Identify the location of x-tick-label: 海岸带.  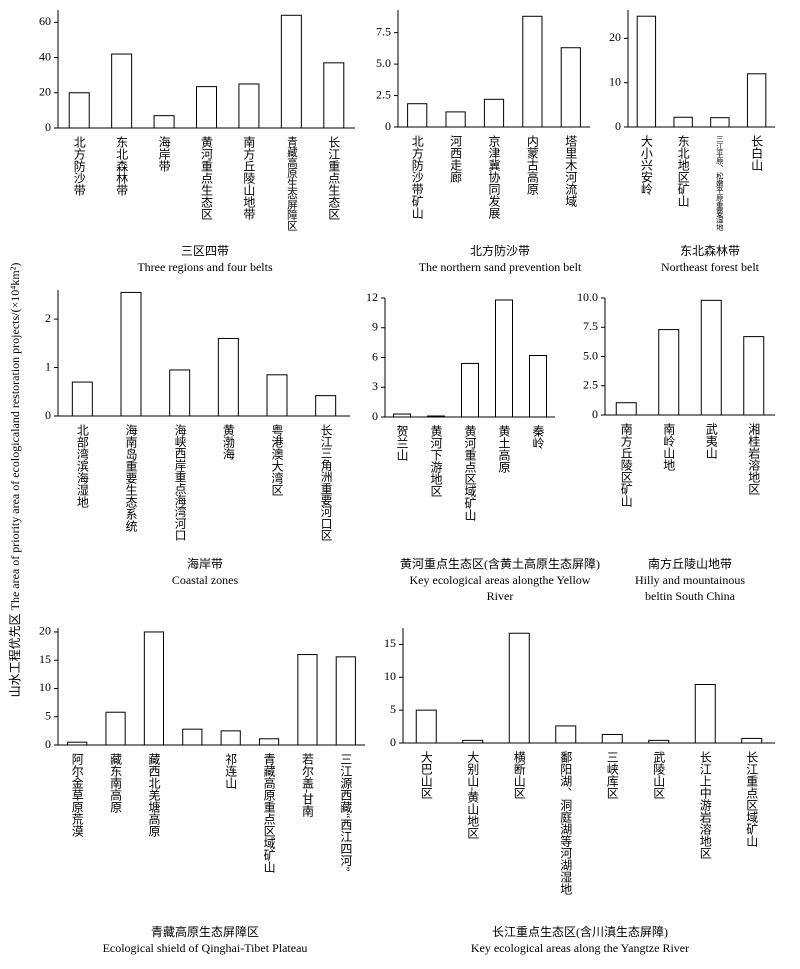
(164, 153).